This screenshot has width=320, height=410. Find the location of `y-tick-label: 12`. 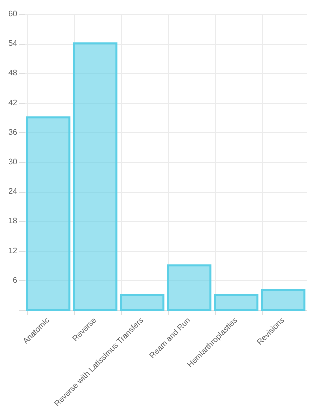

y-tick-label: 12 is located at coordinates (13, 251).